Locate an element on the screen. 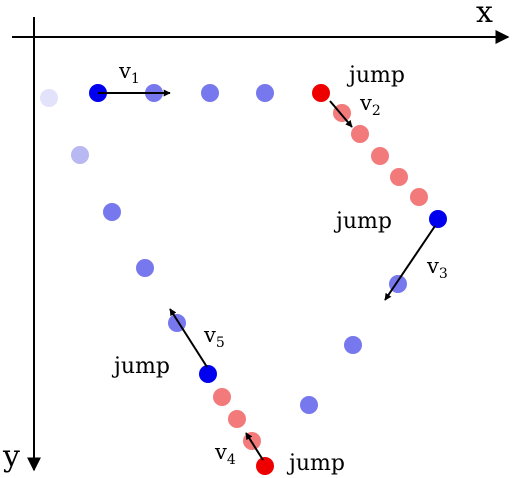  velocity-arrow-v5 is located at coordinates (188, 338).